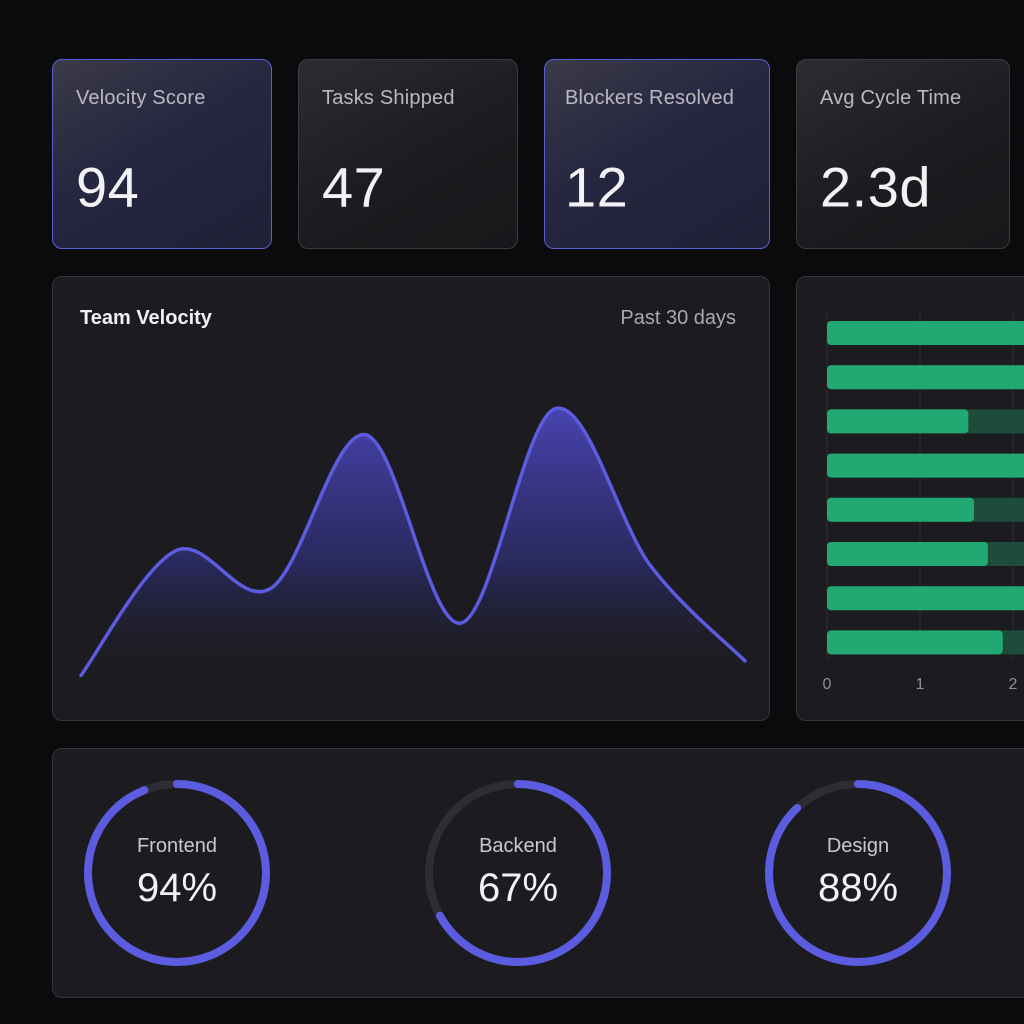 Image resolution: width=1024 pixels, height=1024 pixels. Describe the element at coordinates (162, 154) in the screenshot. I see `kpi-card-velocity-score: Velocity Score 94` at that location.